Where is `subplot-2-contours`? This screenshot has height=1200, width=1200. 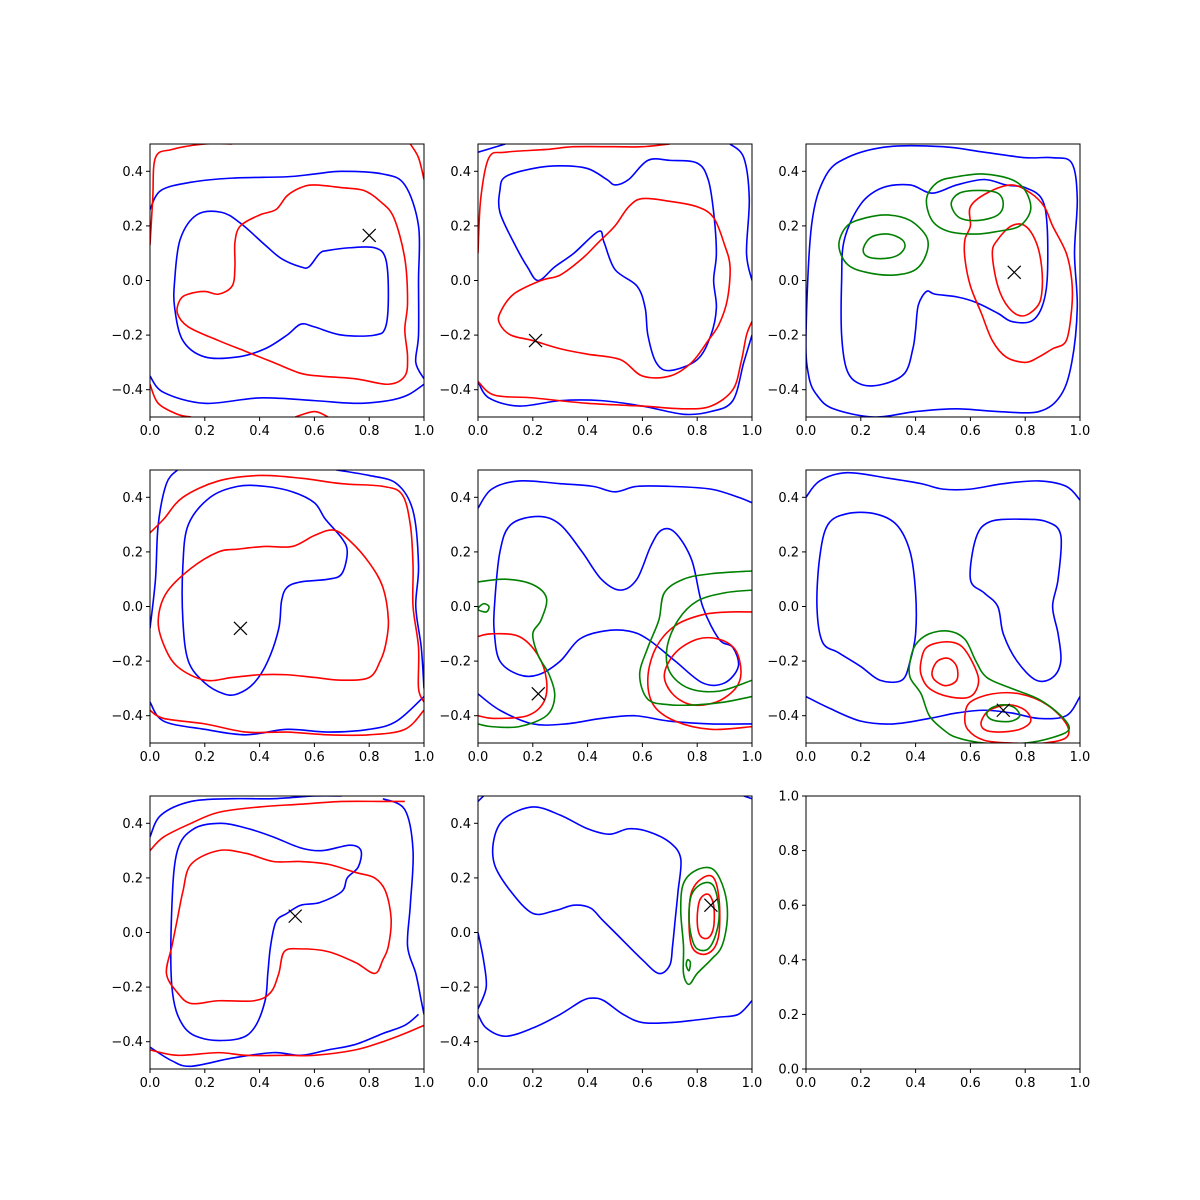 subplot-2-contours is located at coordinates (615, 280).